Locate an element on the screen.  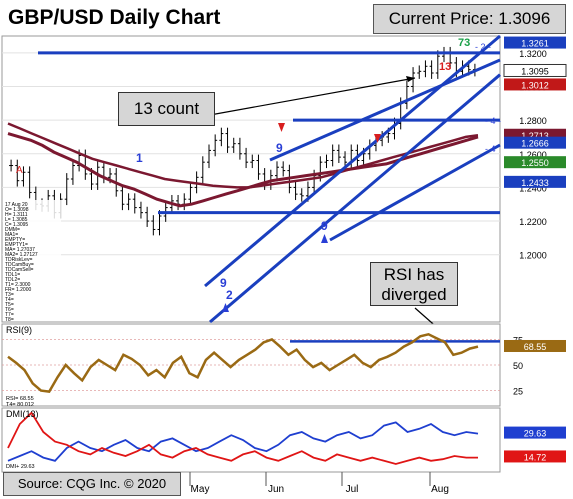
info-readout: T5= is located at coordinates (9, 305).